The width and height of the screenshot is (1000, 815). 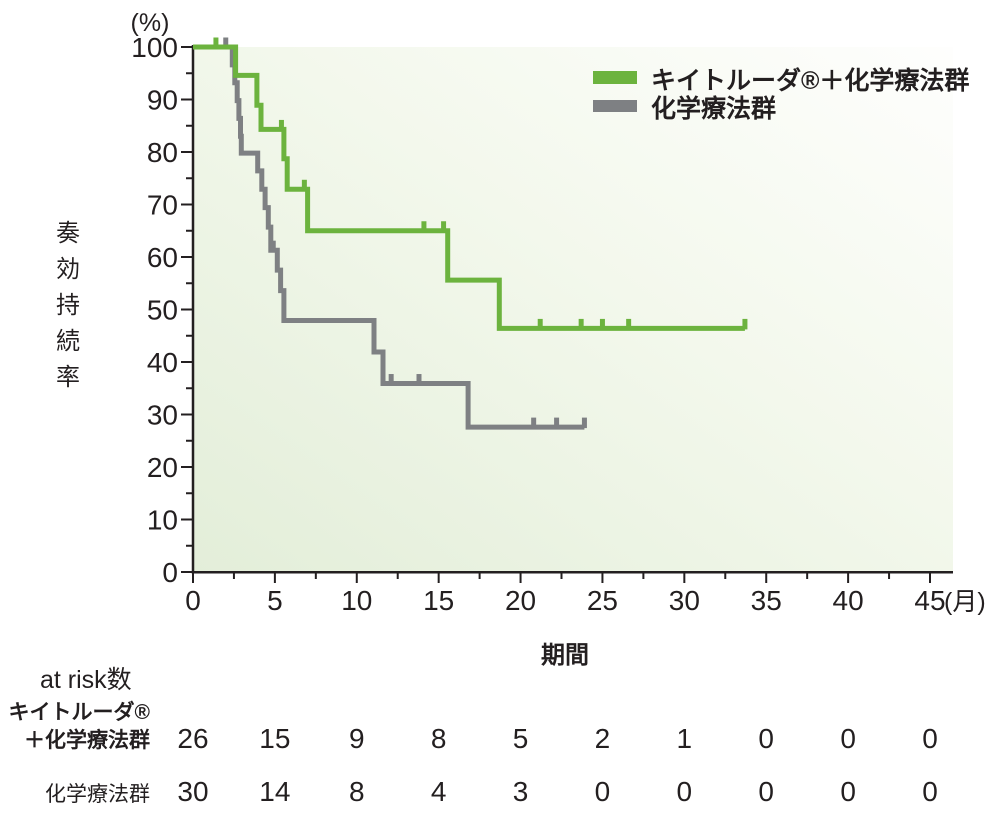 What do you see at coordinates (439, 791) in the screenshot?
I see `at-risk-value: 4` at bounding box center [439, 791].